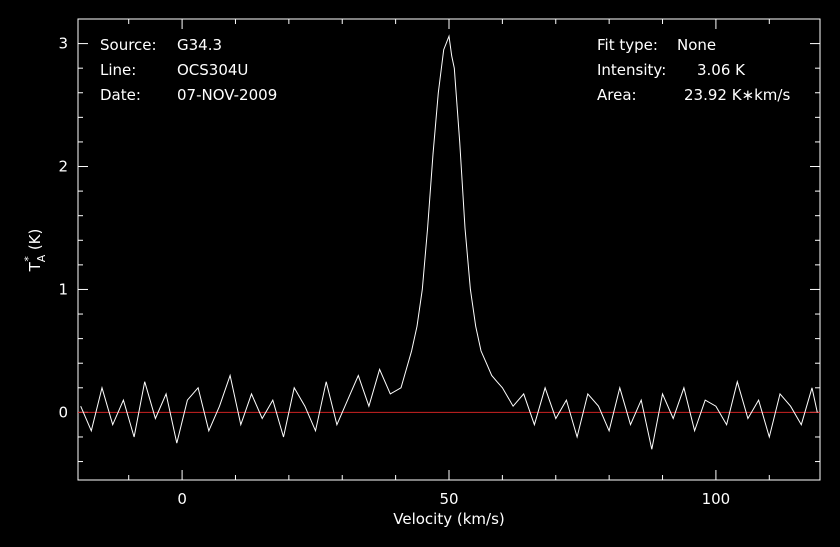 The height and width of the screenshot is (547, 840). Describe the element at coordinates (63, 289) in the screenshot. I see `y-tick-label: 1` at that location.